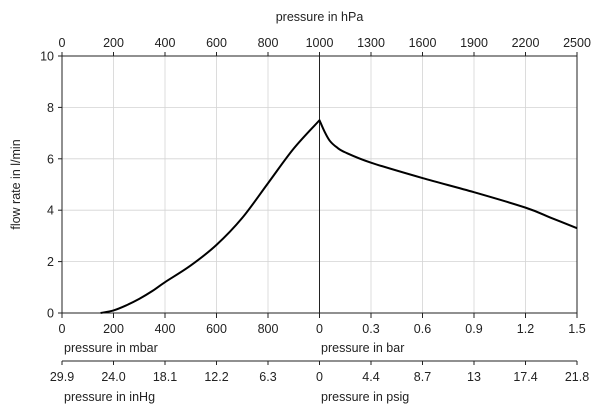 The height and width of the screenshot is (408, 593). I want to click on bottom-axis-tick-label: 18.1, so click(165, 377).